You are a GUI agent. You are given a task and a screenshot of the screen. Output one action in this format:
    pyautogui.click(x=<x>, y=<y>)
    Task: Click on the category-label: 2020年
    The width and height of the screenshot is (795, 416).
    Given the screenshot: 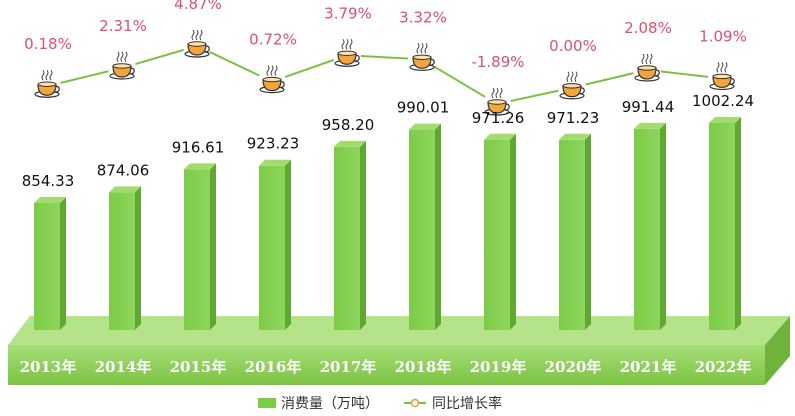 What is the action you would take?
    pyautogui.click(x=573, y=367)
    